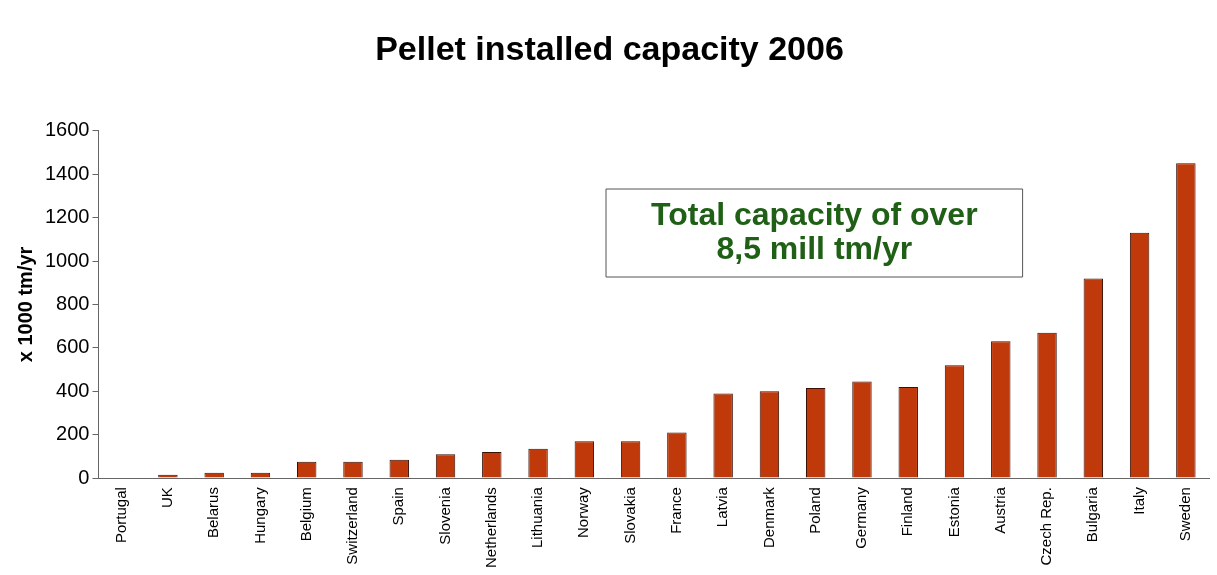 The width and height of the screenshot is (1217, 575). What do you see at coordinates (398, 506) in the screenshot?
I see `x-tick-label: Spain` at bounding box center [398, 506].